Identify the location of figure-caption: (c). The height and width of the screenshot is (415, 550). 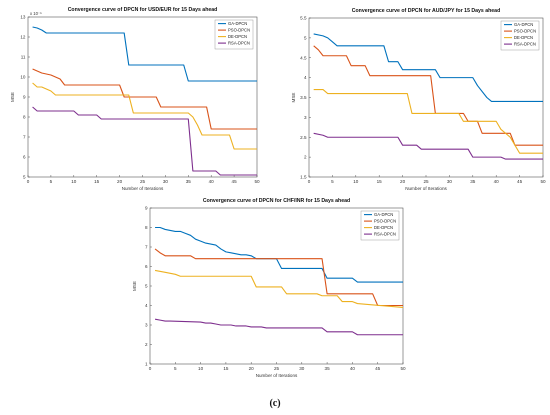
(275, 403).